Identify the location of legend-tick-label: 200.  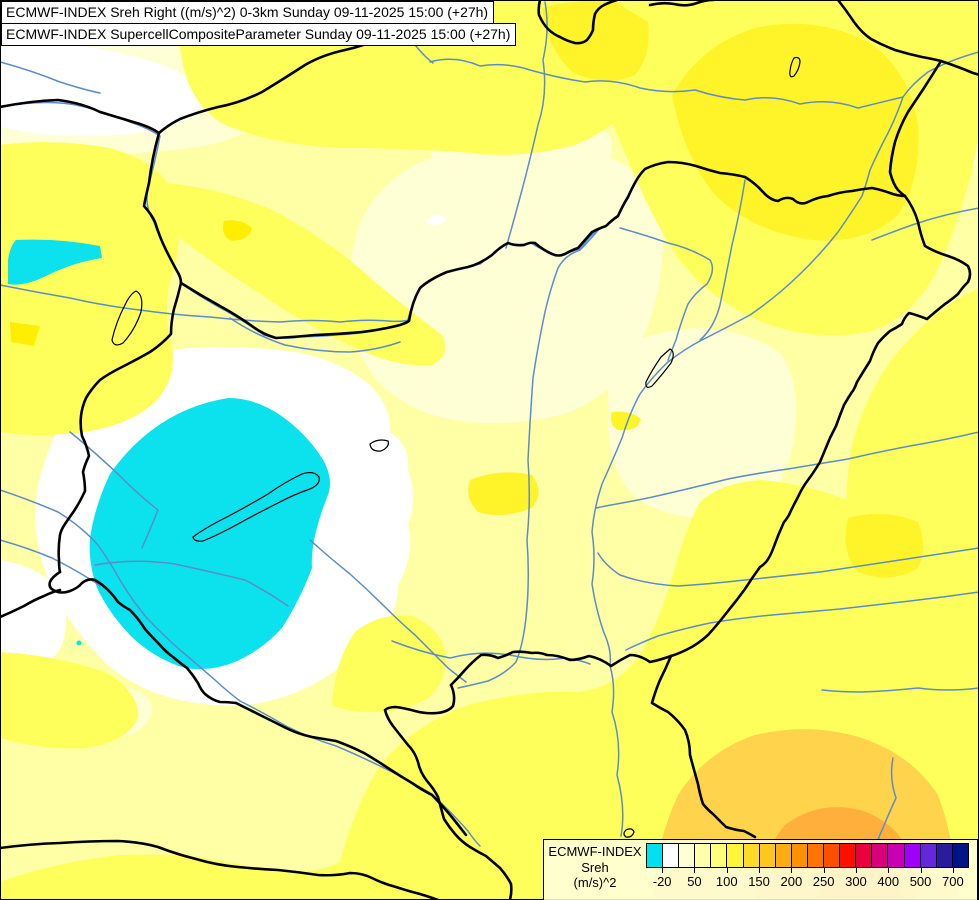
(791, 881).